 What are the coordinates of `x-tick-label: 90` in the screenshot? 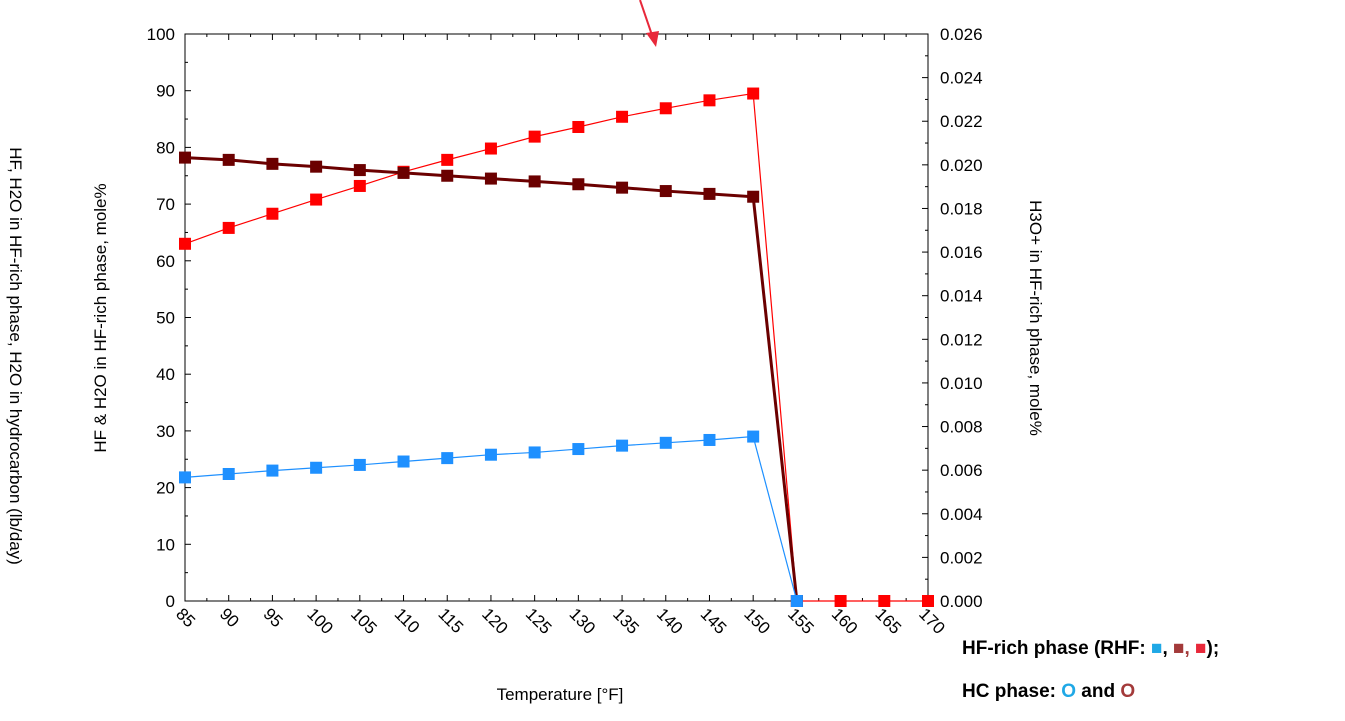 It's located at (229, 617).